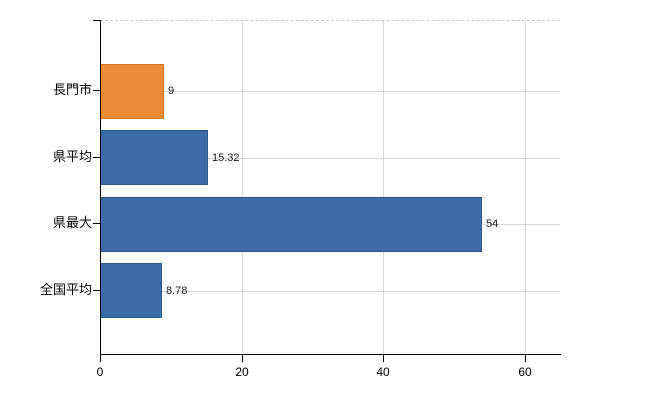  What do you see at coordinates (177, 291) in the screenshot?
I see `bar-value-label: 8.78` at bounding box center [177, 291].